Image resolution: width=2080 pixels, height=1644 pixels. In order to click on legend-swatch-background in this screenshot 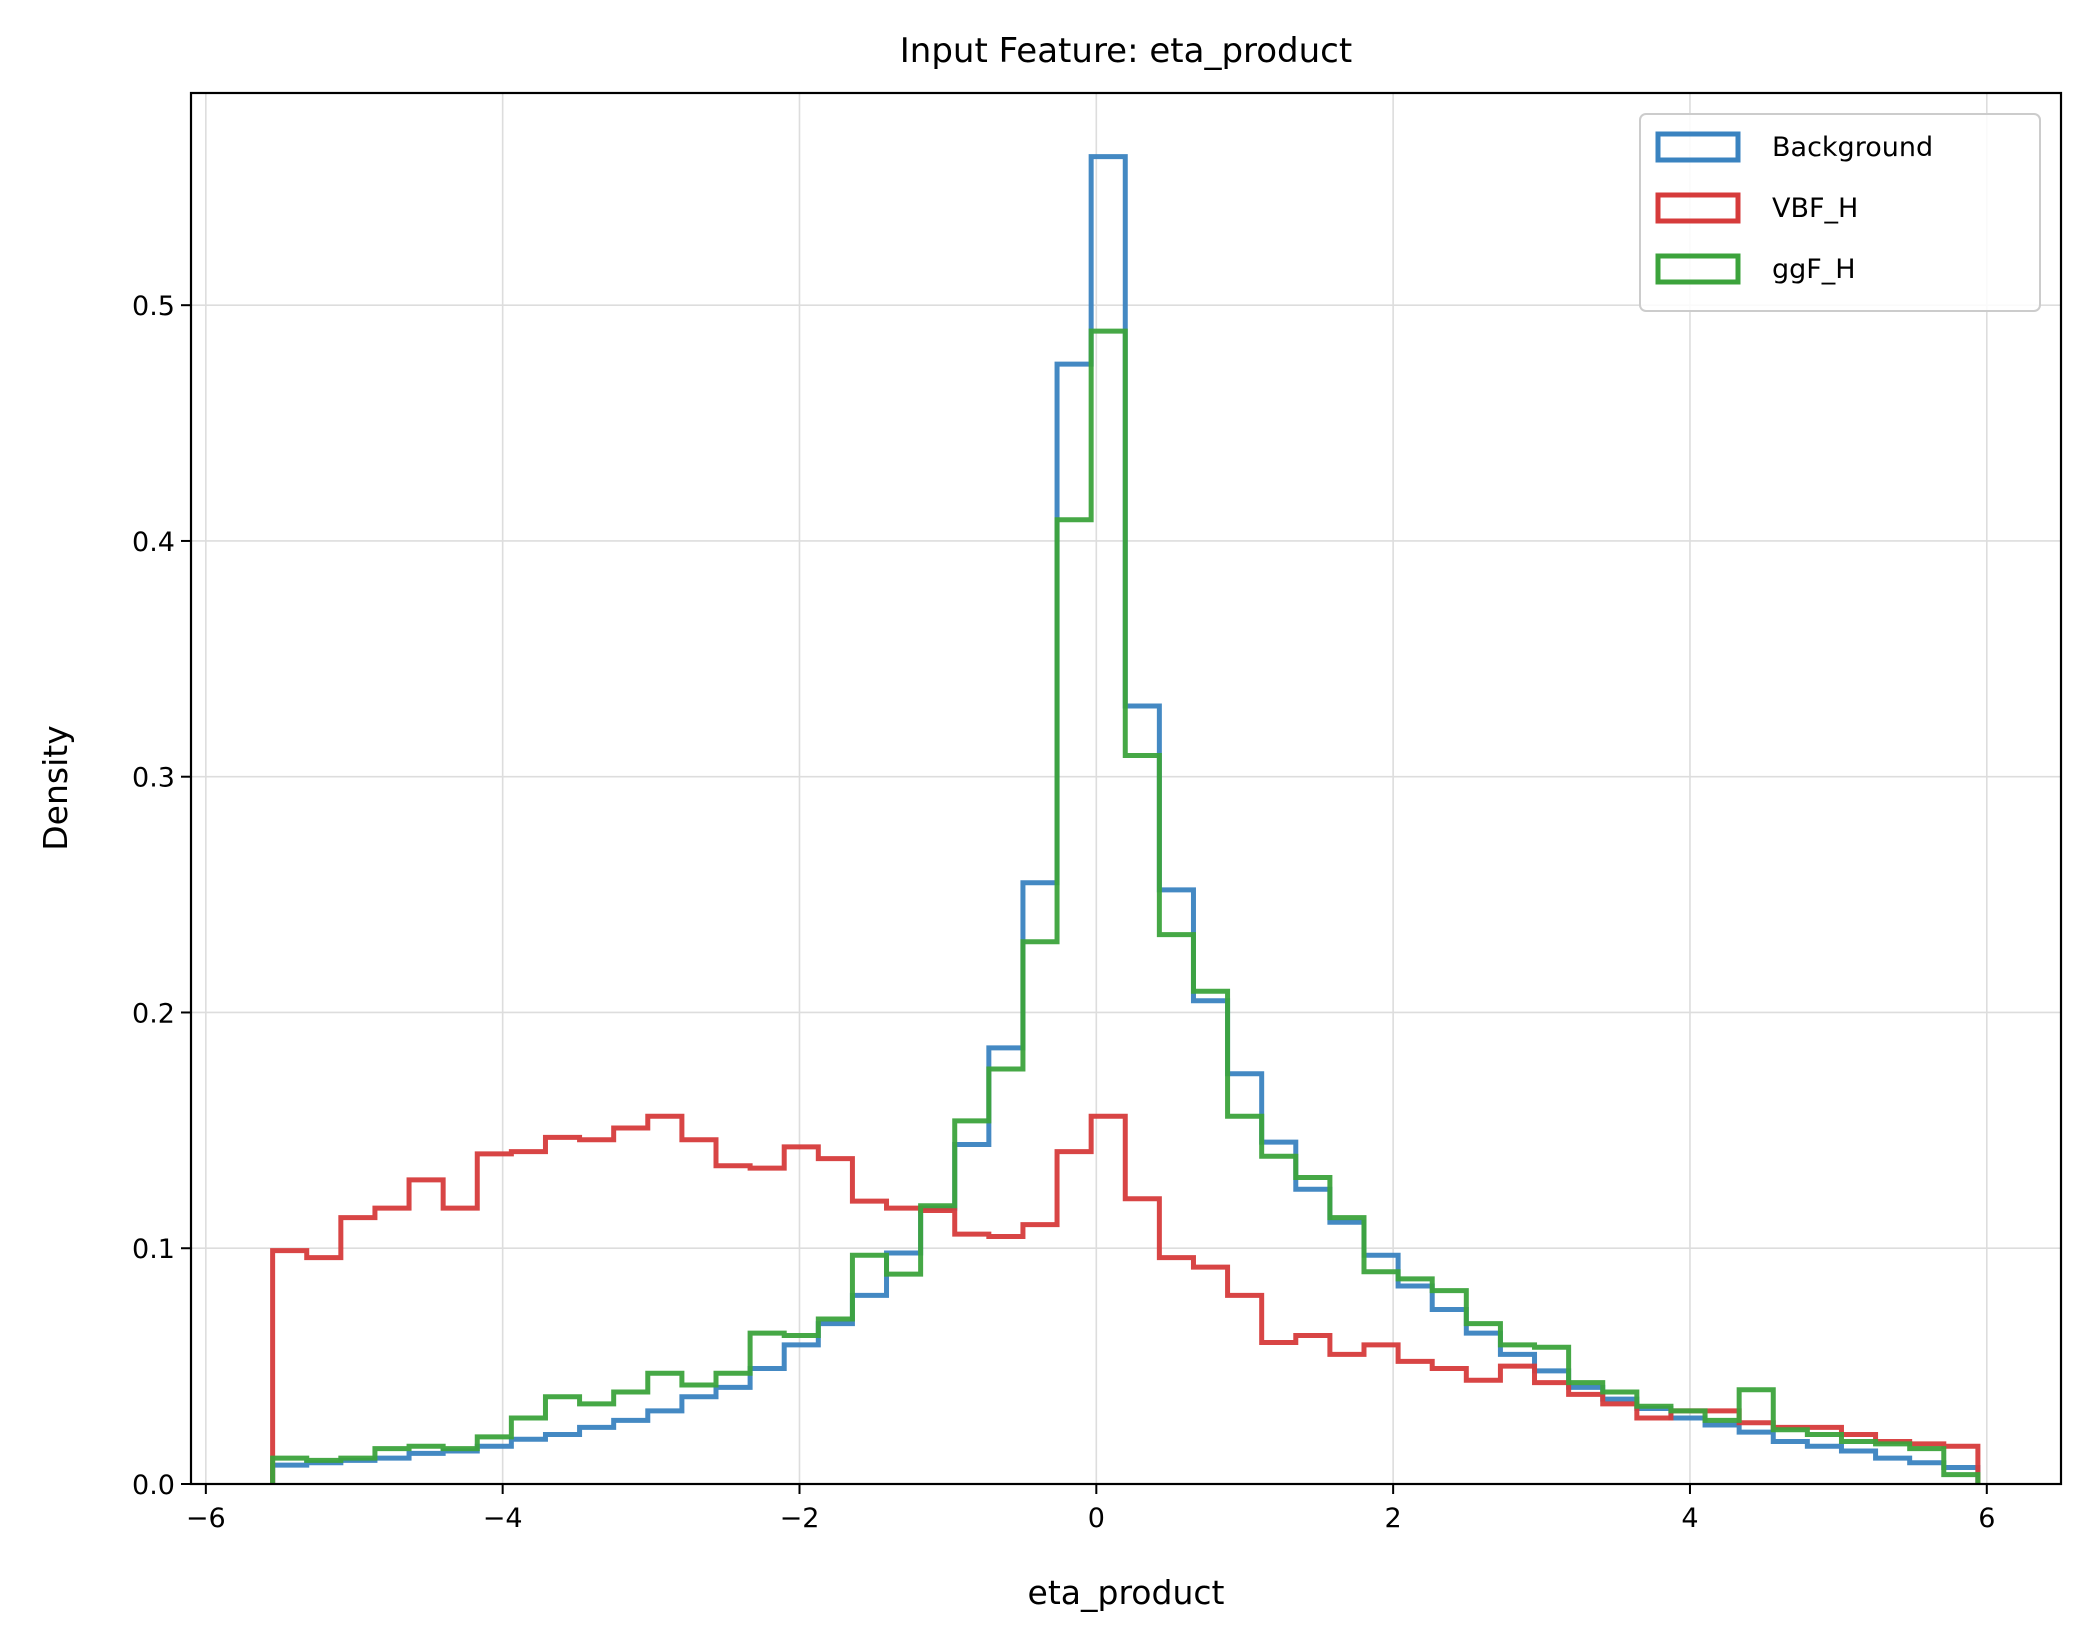, I will do `click(1698, 147)`.